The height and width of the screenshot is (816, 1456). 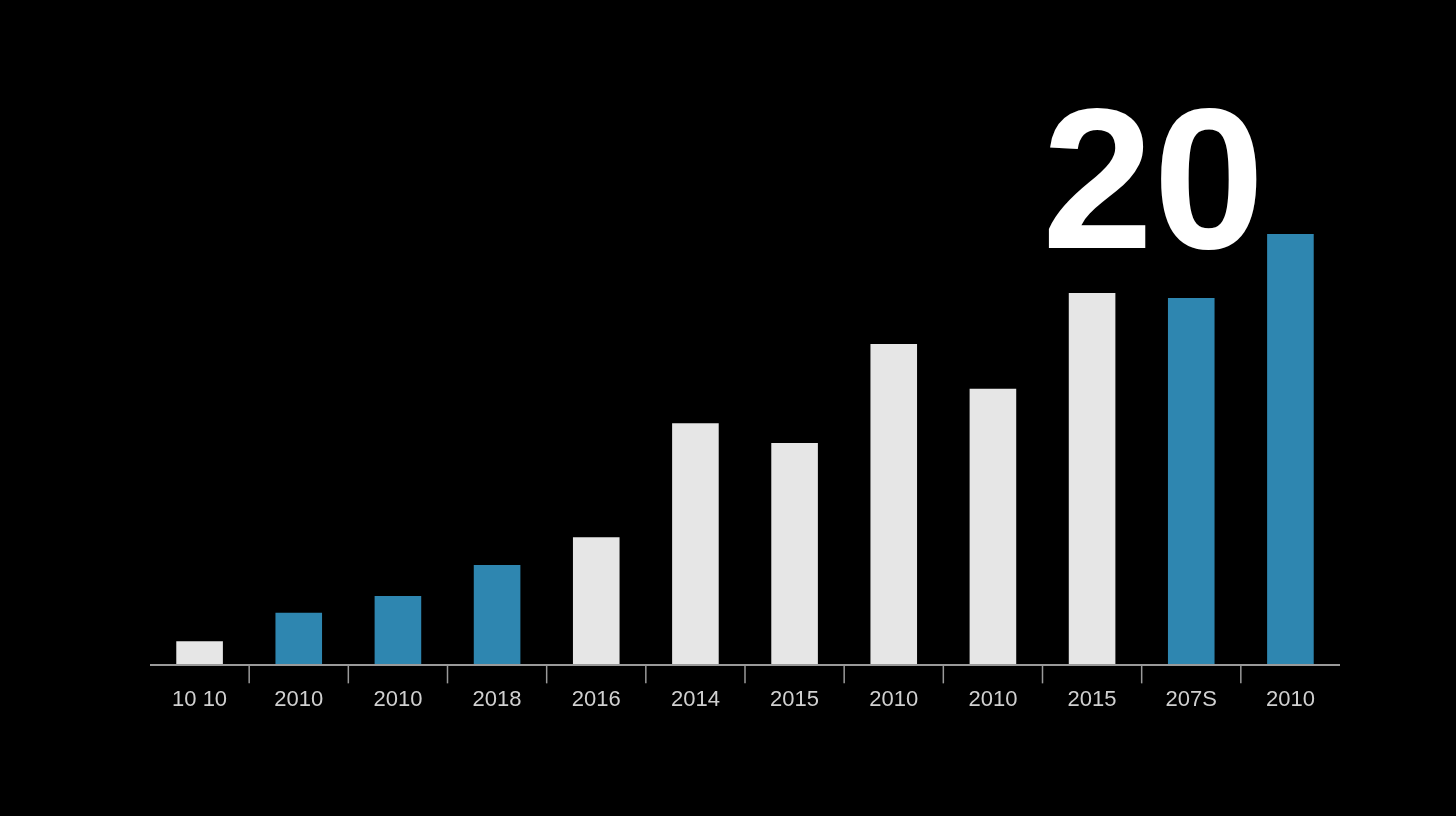 What do you see at coordinates (695, 699) in the screenshot?
I see `x-tick-label: 2014` at bounding box center [695, 699].